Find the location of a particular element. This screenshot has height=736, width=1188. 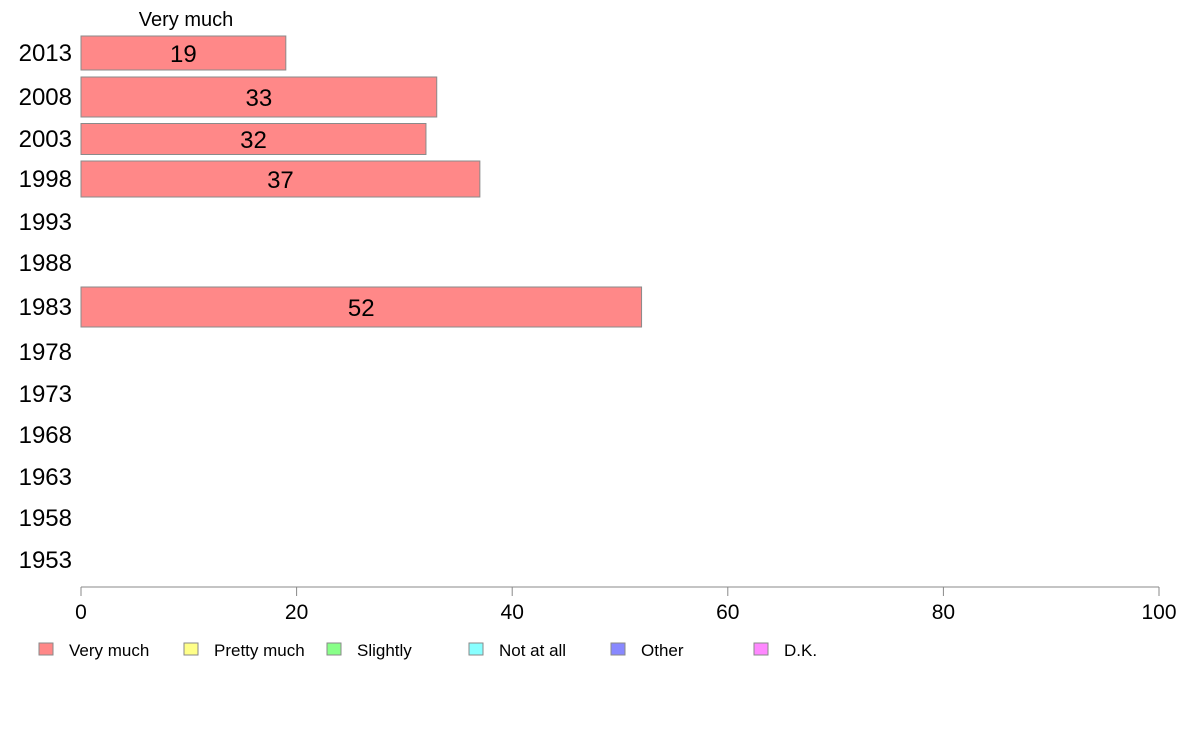

bar-value-label-2008-0: 33 is located at coordinates (259, 98).